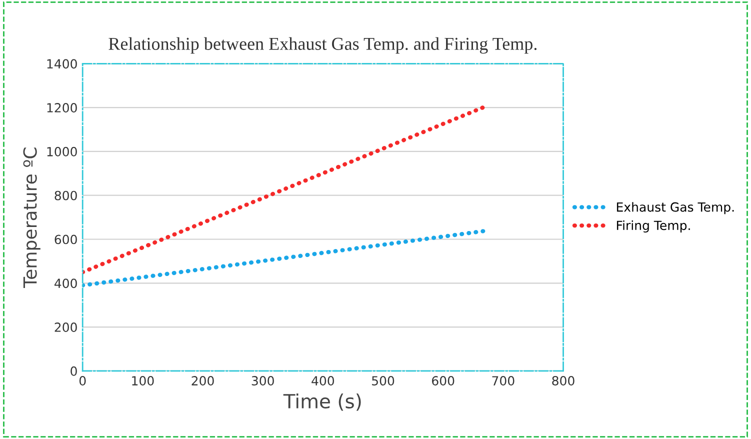 The height and width of the screenshot is (439, 751). I want to click on y-axis-title: Temperature ºC, so click(31, 218).